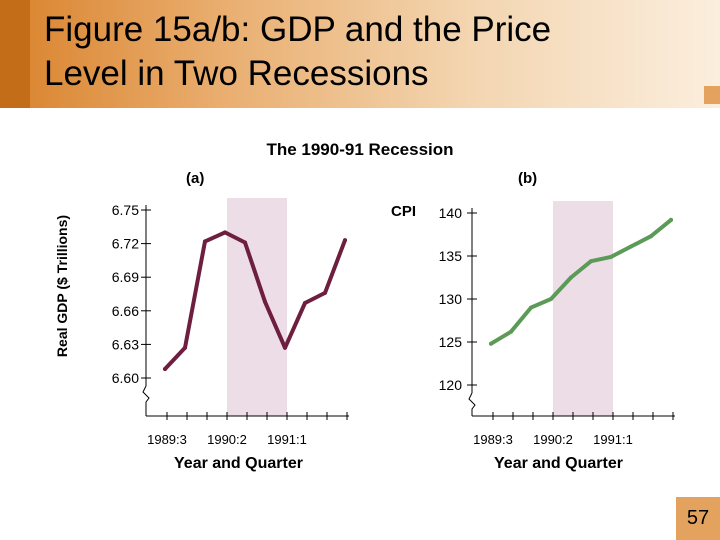 The width and height of the screenshot is (720, 540). What do you see at coordinates (472, 404) in the screenshot?
I see `cpi-axis-break` at bounding box center [472, 404].